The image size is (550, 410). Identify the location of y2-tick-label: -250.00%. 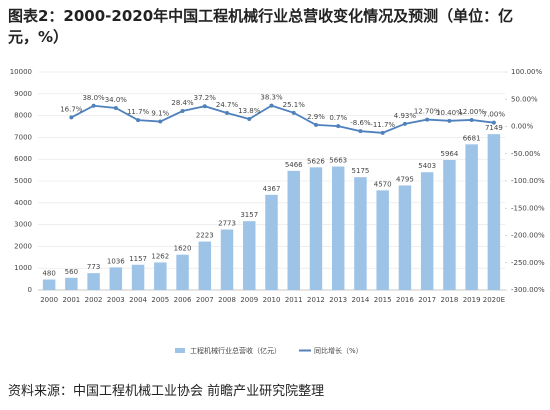
(528, 263).